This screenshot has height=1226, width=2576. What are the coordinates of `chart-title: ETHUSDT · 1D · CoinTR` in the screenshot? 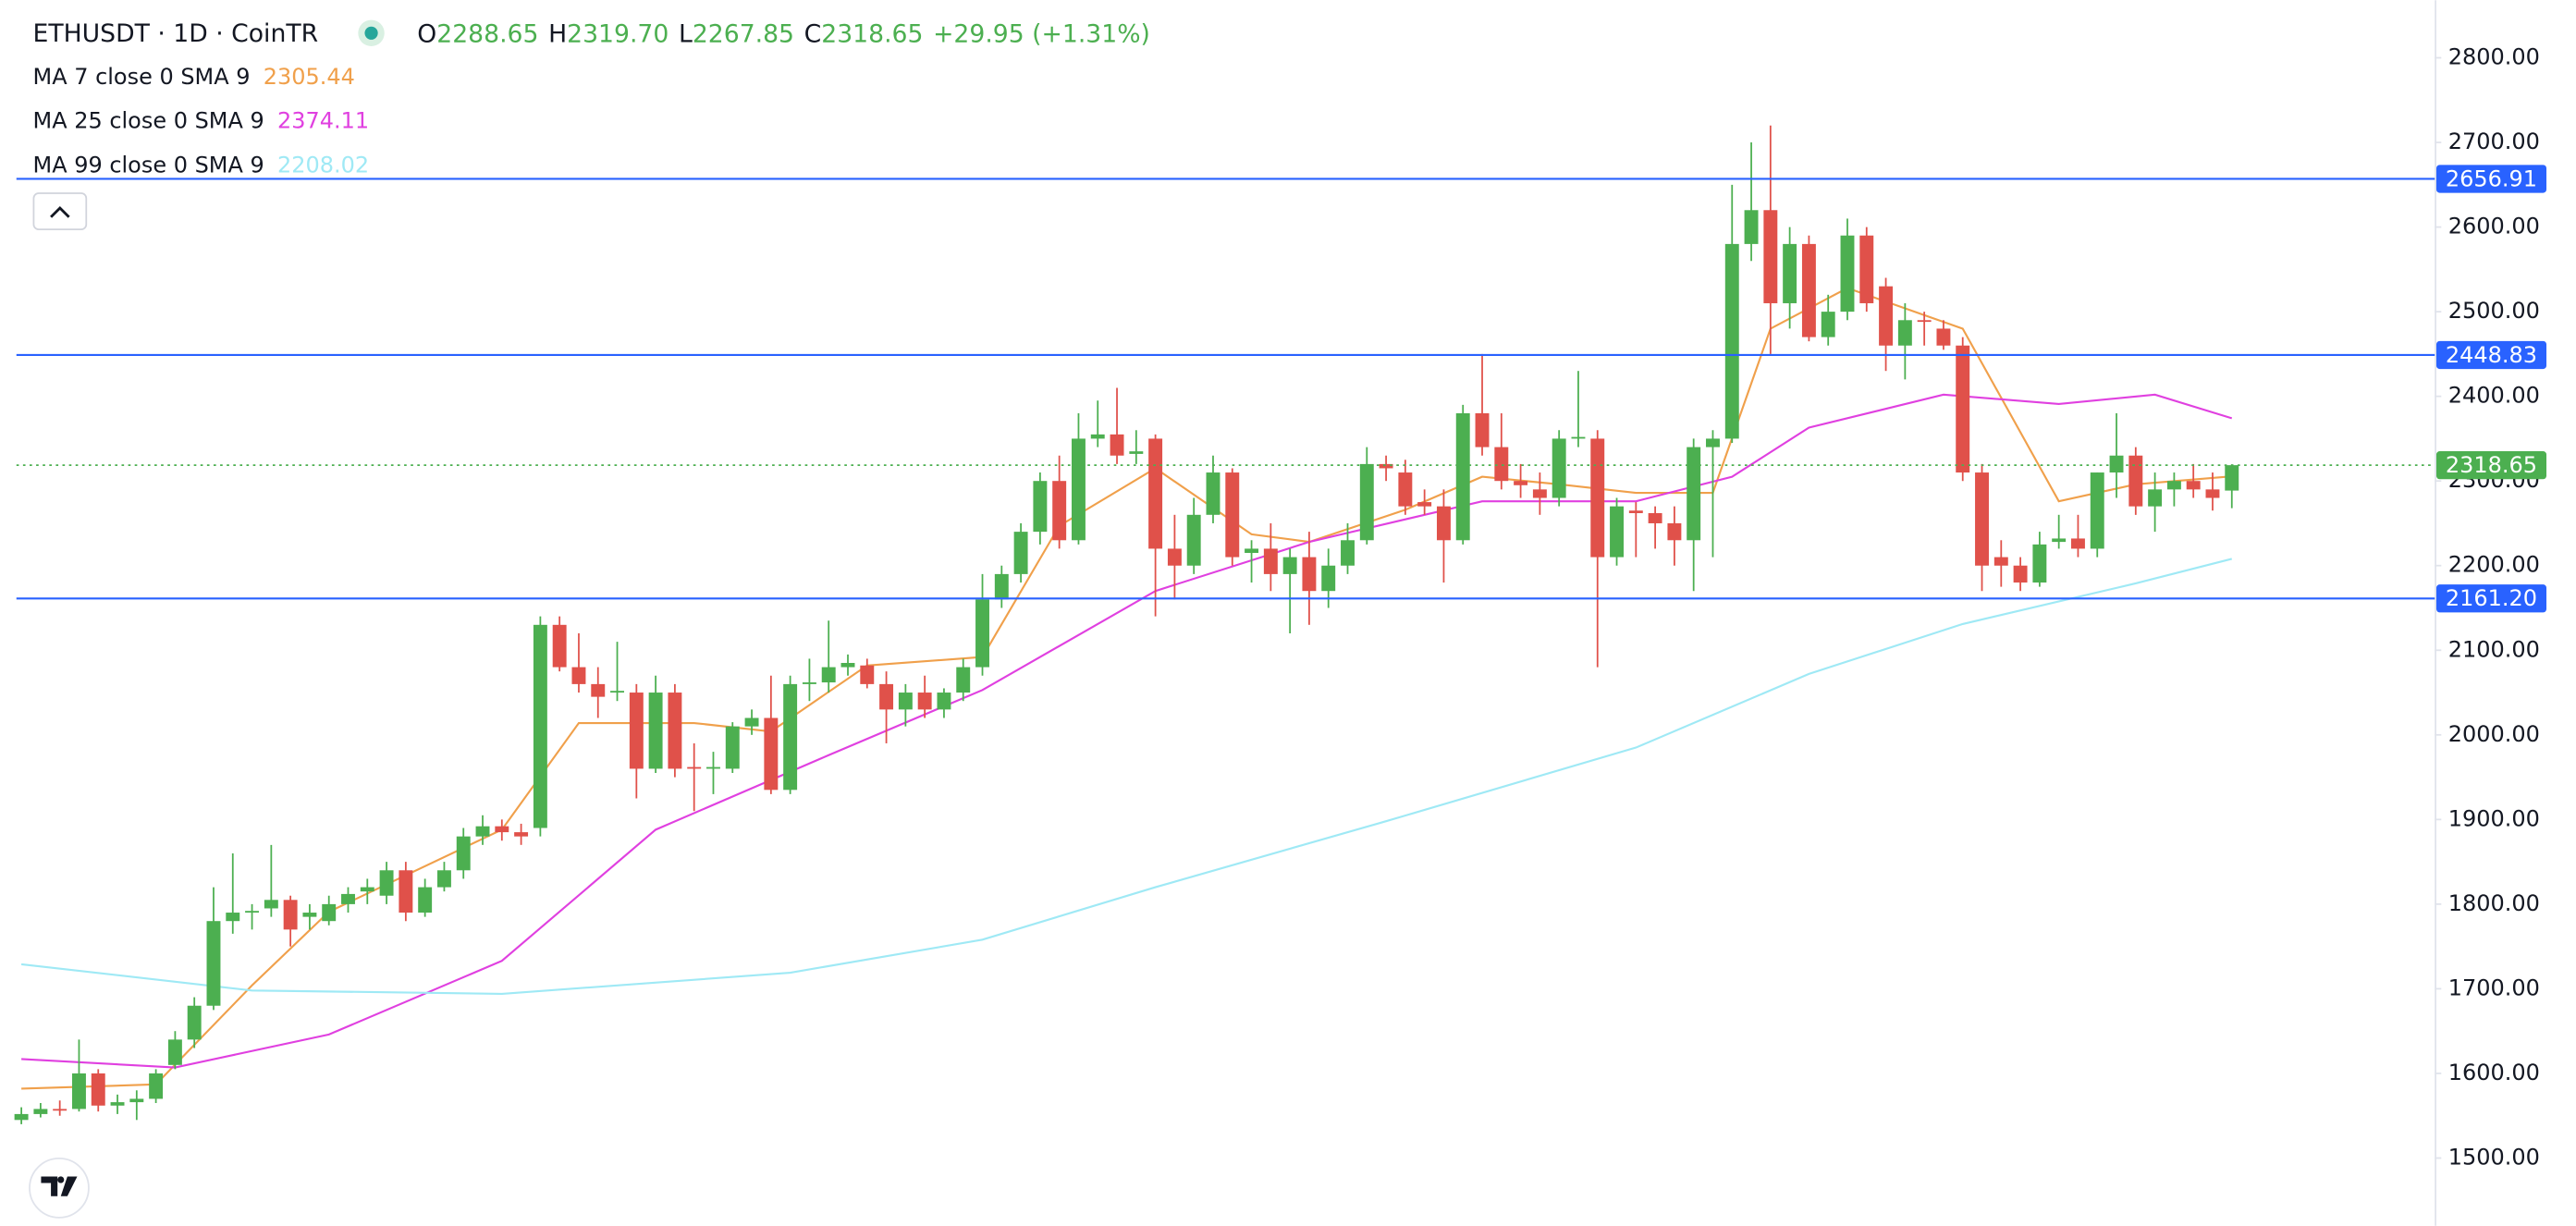 It's located at (176, 34).